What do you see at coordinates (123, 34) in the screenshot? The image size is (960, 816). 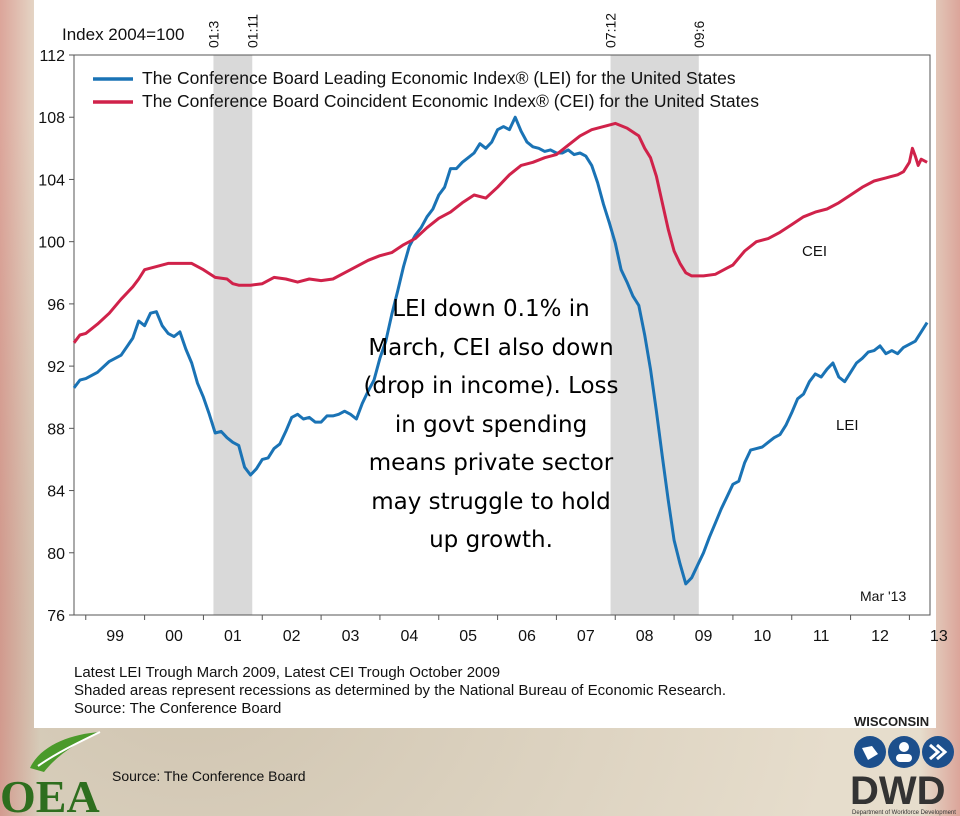 I see `y-axis-label: Index 2004=100` at bounding box center [123, 34].